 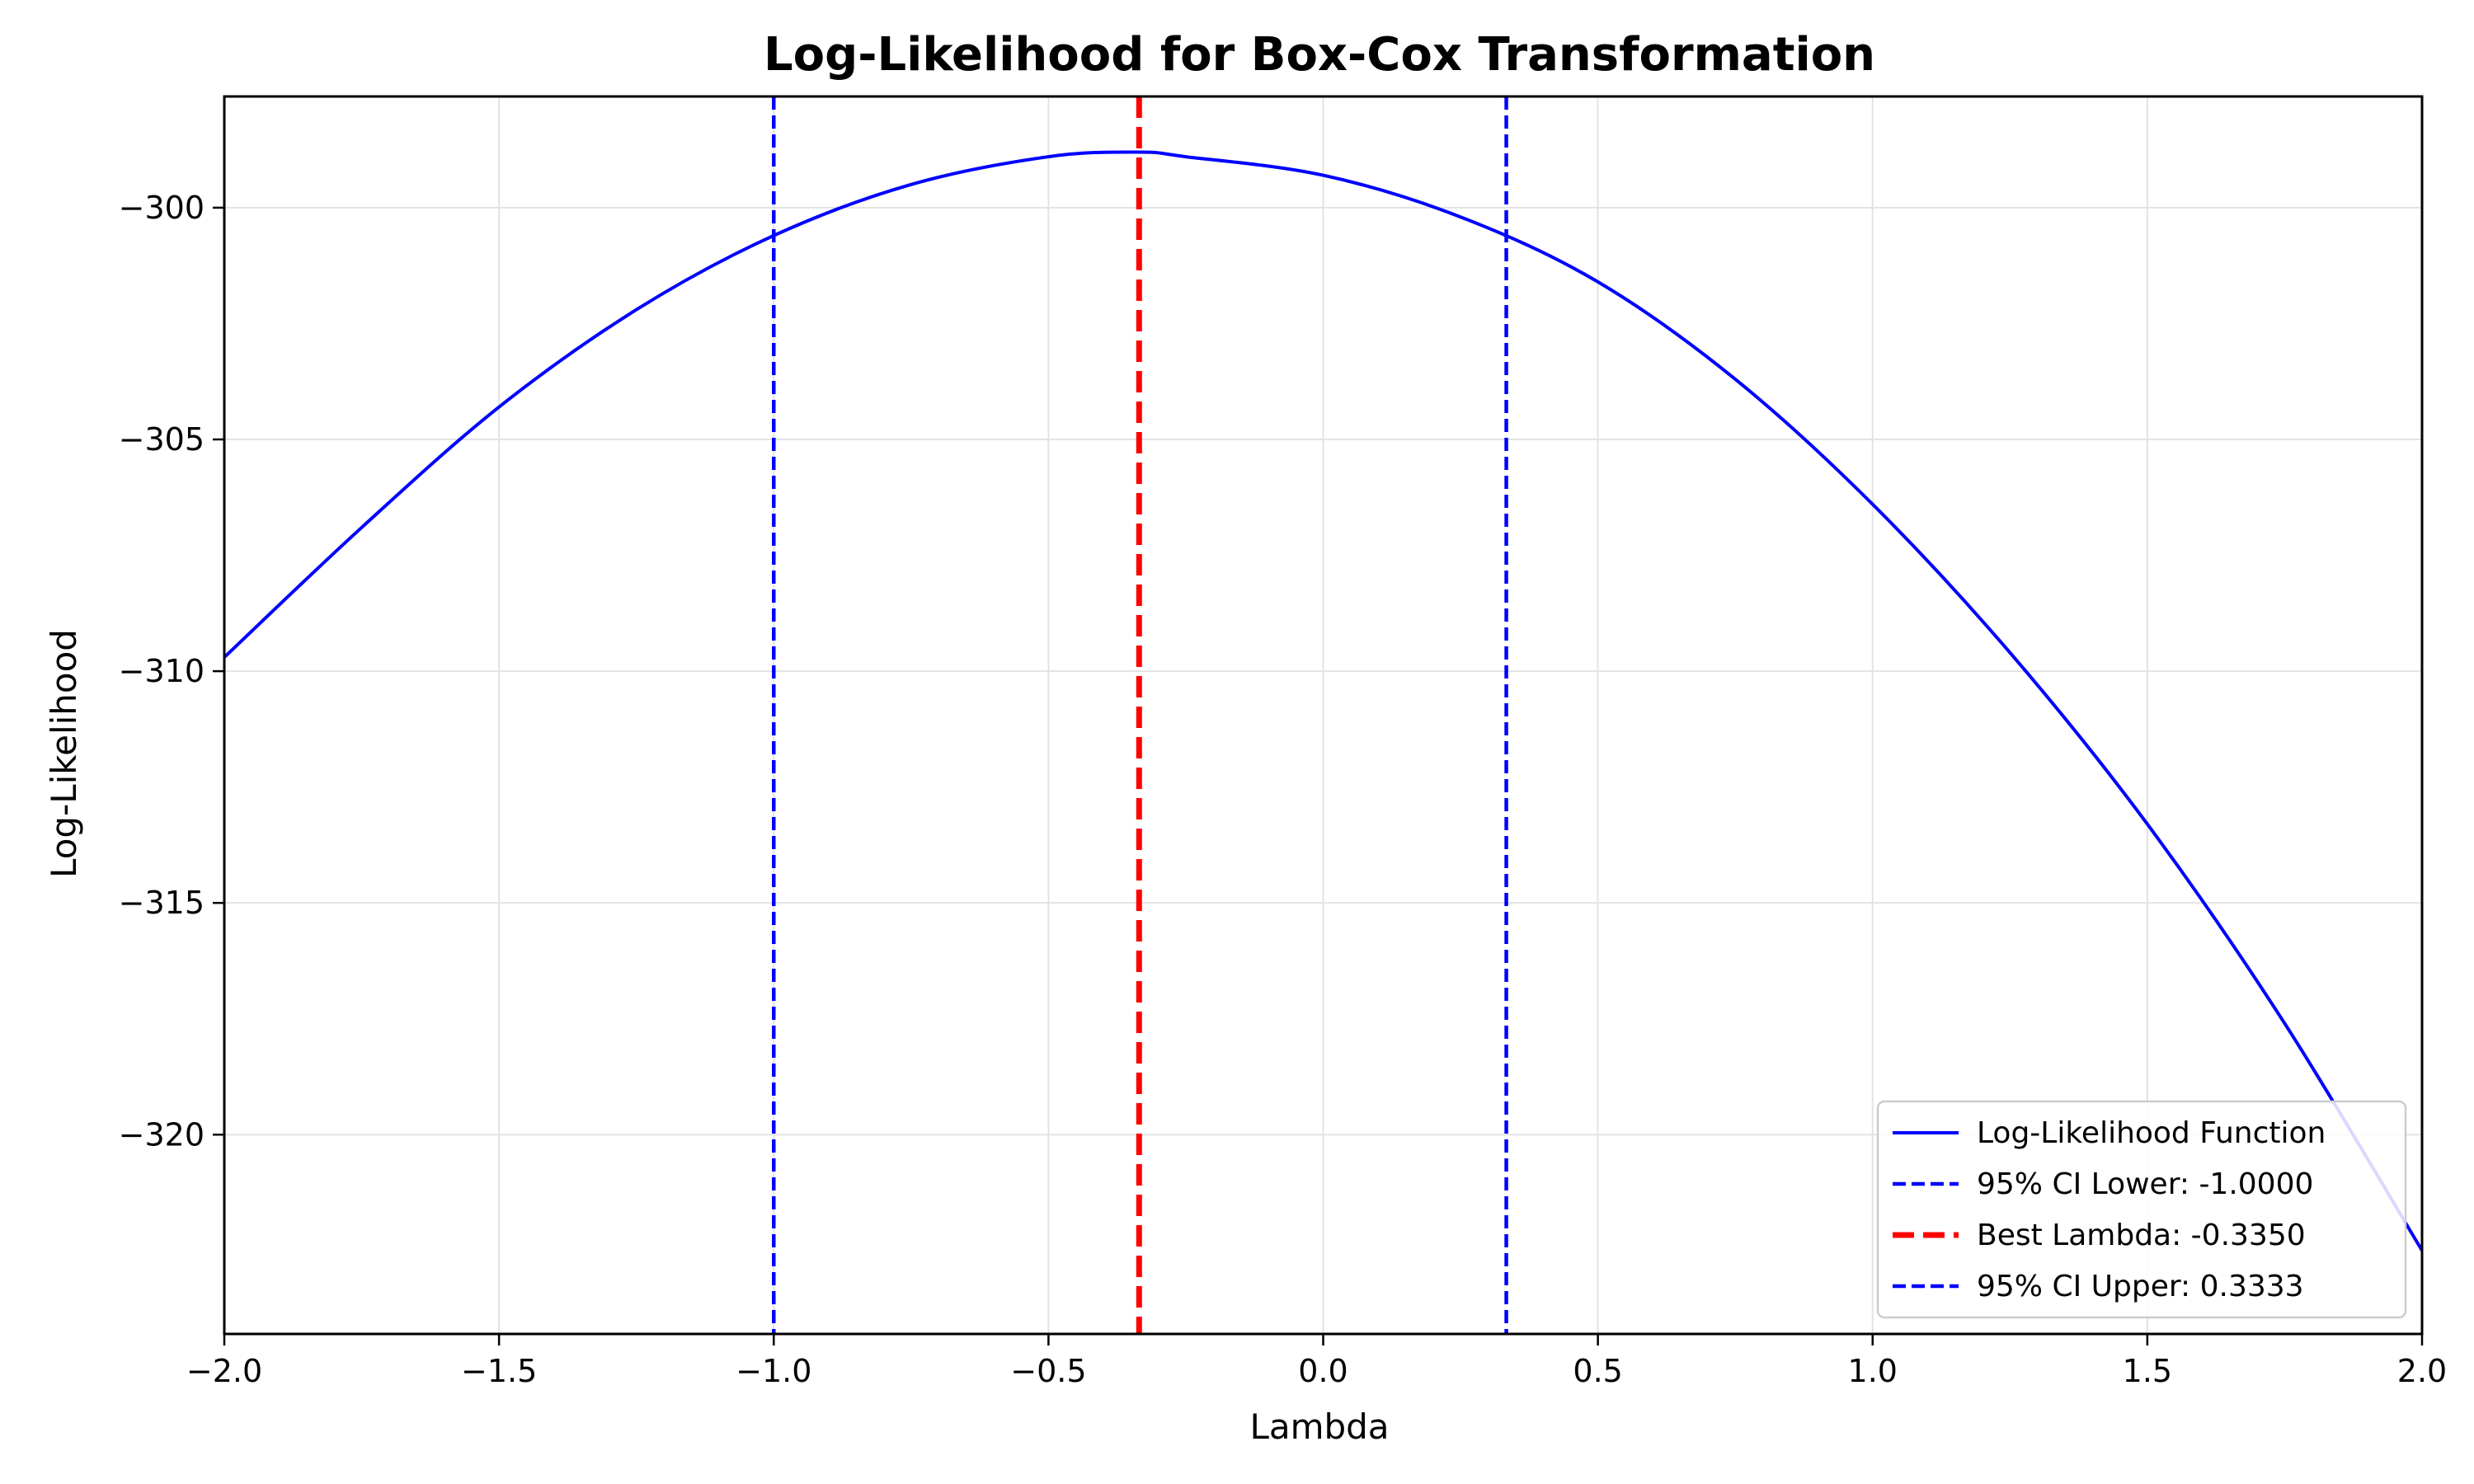 What do you see at coordinates (162, 208) in the screenshot?
I see `y-tick-label: −300` at bounding box center [162, 208].